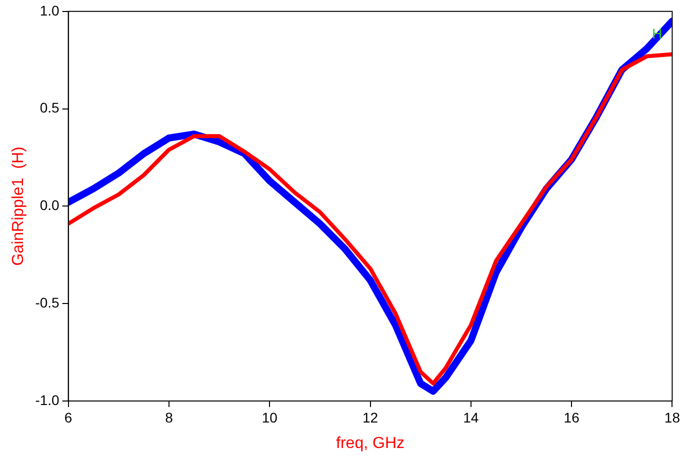  I want to click on y-tick-label: -0.5, so click(47, 302).